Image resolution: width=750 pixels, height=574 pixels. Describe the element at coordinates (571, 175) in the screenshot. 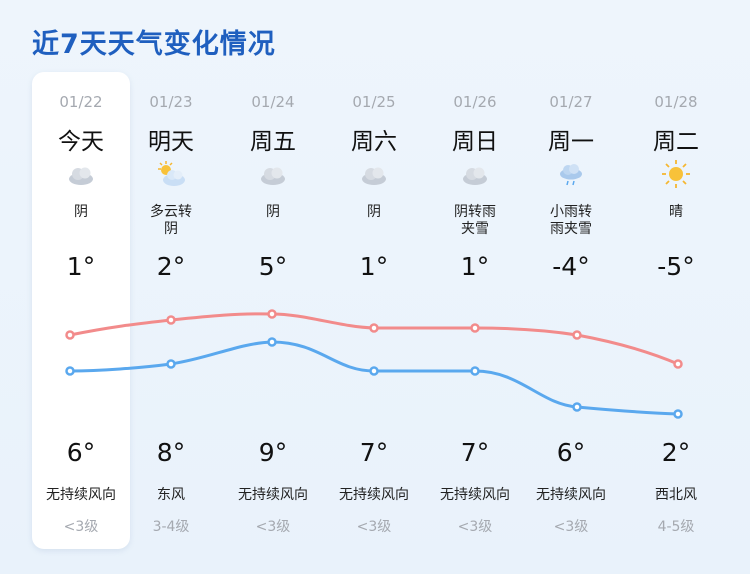

I see `light-rain-icon` at that location.